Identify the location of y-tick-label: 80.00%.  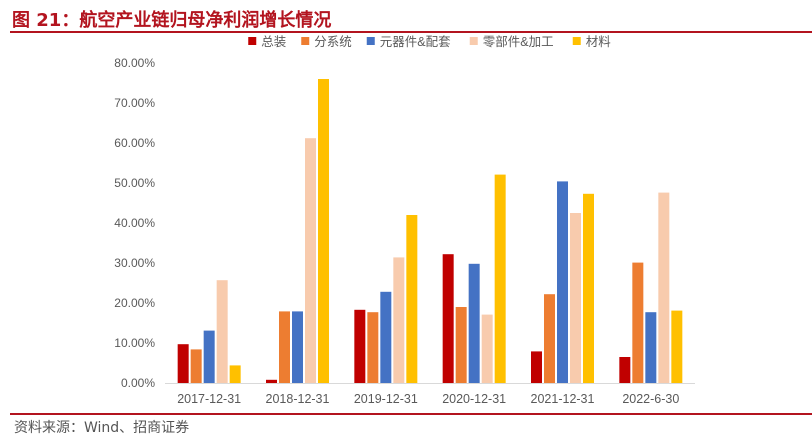
(134, 63).